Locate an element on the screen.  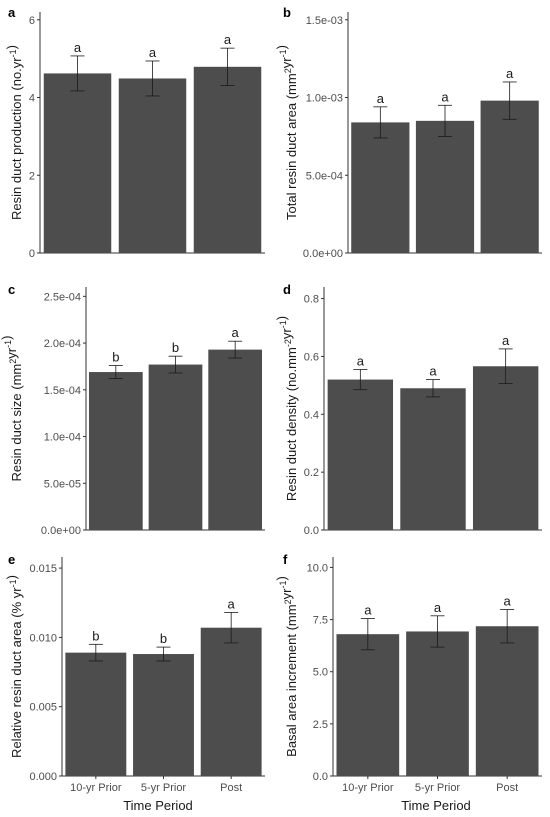
y-tick-label: 0.2 is located at coordinates (311, 473).